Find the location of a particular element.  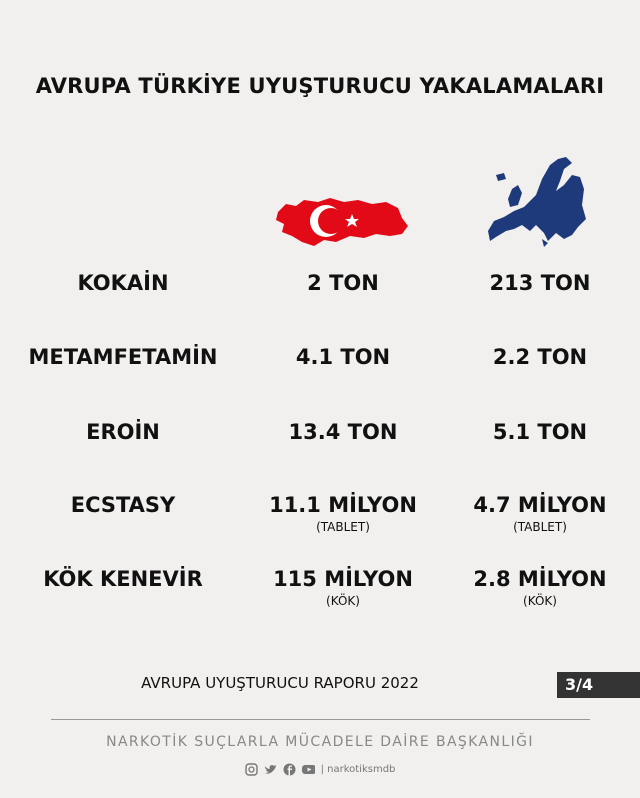

instagram-icon is located at coordinates (251, 769).